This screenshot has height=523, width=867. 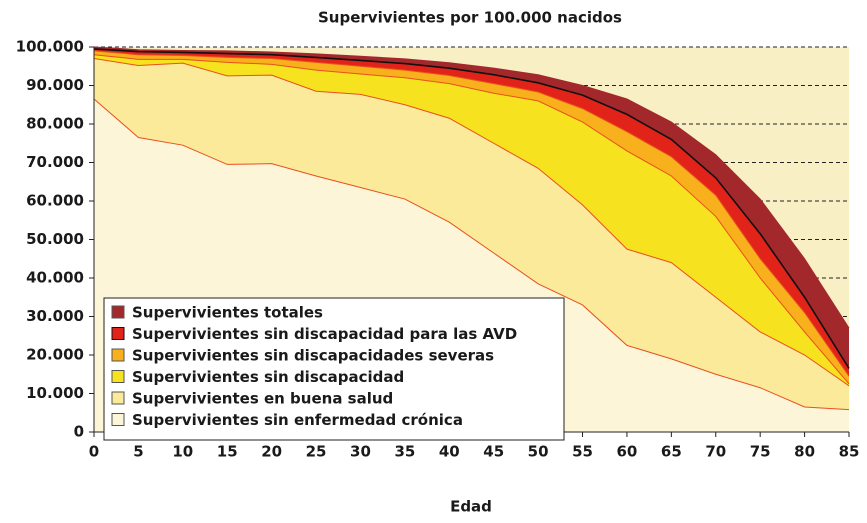 I want to click on legend-label: Supervivientes totales, so click(x=227, y=313).